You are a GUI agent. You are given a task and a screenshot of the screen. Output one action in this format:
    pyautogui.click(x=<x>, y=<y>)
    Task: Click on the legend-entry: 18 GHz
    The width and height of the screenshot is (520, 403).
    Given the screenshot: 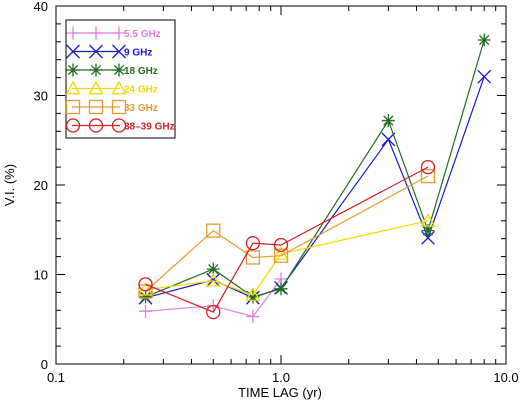 What is the action you would take?
    pyautogui.click(x=112, y=70)
    